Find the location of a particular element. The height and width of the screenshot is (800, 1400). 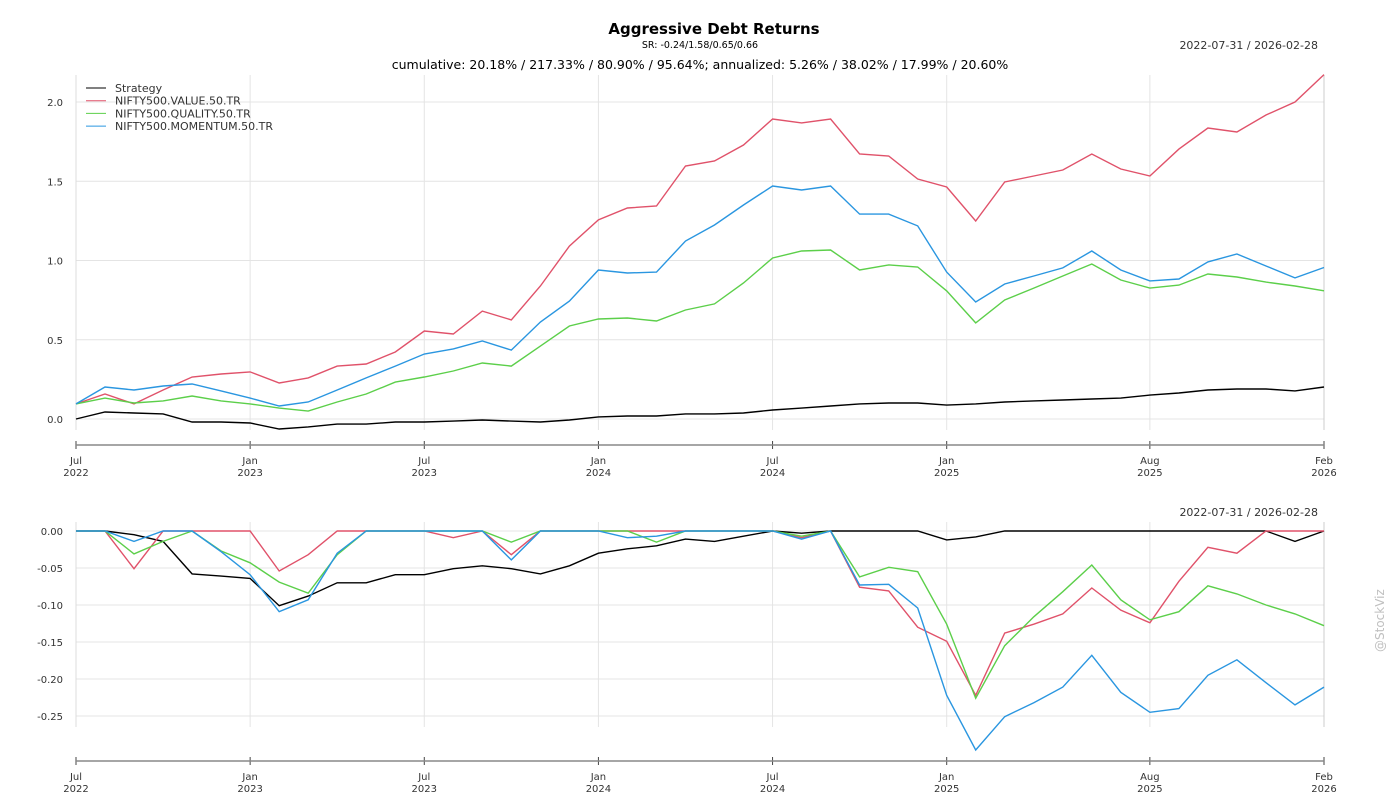

y-tick-label: 0.5 is located at coordinates (55, 341).